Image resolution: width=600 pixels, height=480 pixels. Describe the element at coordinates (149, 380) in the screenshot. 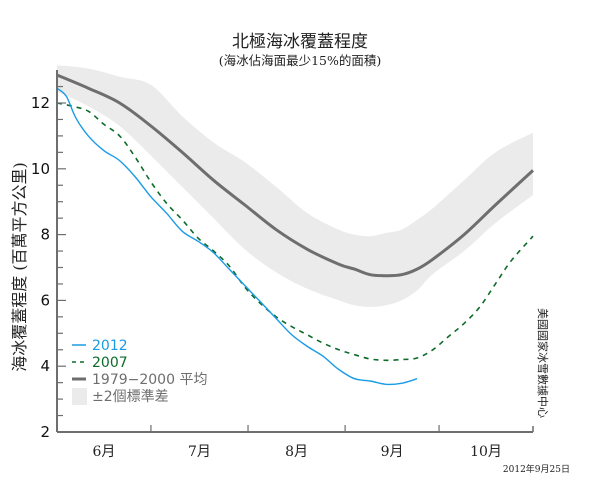

I see `legend-label-mean: 1979−2000 平均` at that location.